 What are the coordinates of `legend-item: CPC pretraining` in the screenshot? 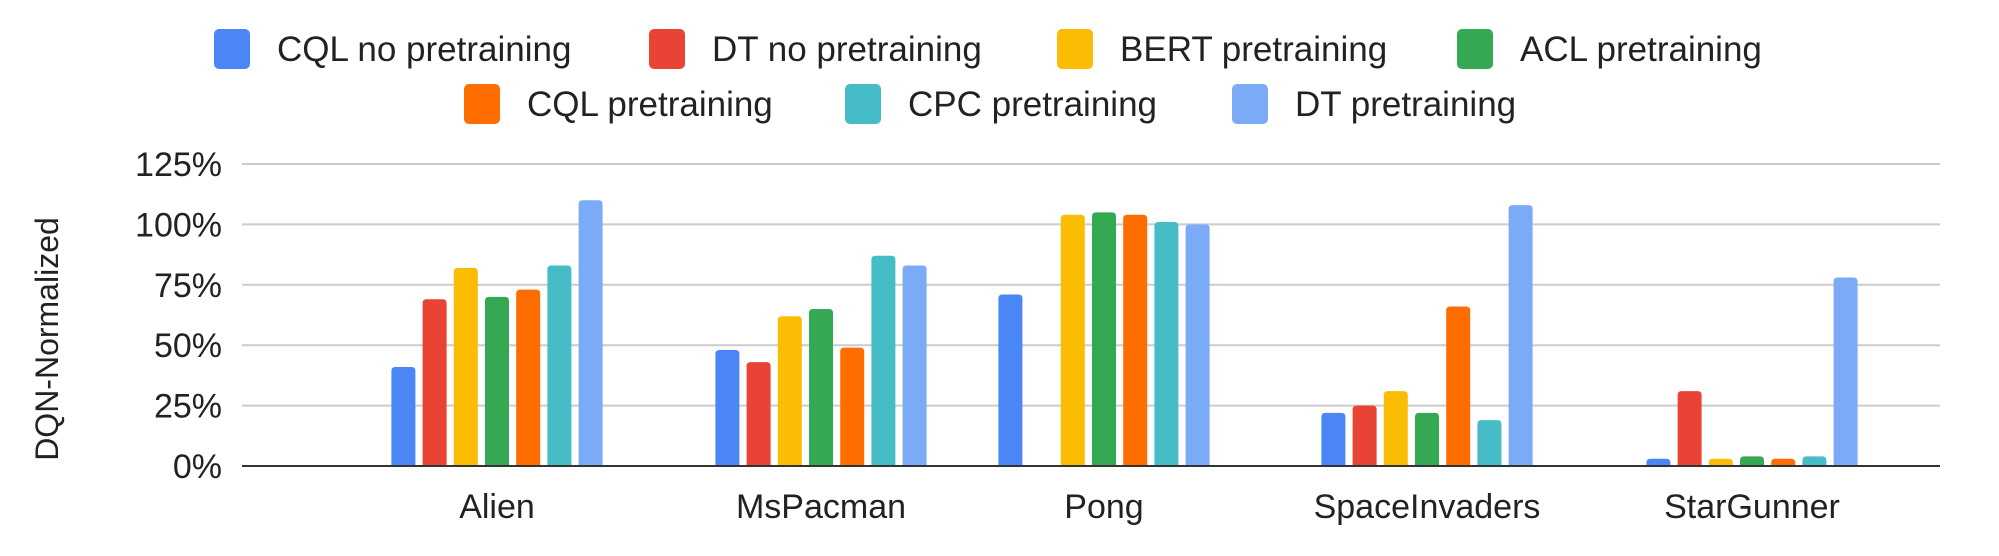 It's located at (1001, 104).